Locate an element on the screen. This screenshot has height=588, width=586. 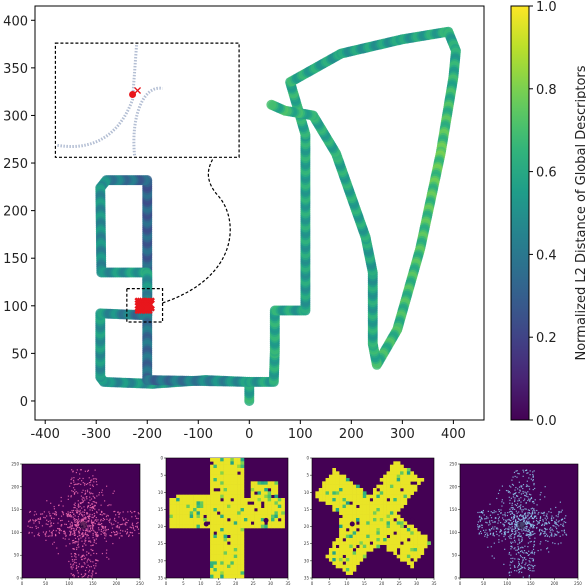
panel-x-tick-label: 35 is located at coordinates (288, 583).